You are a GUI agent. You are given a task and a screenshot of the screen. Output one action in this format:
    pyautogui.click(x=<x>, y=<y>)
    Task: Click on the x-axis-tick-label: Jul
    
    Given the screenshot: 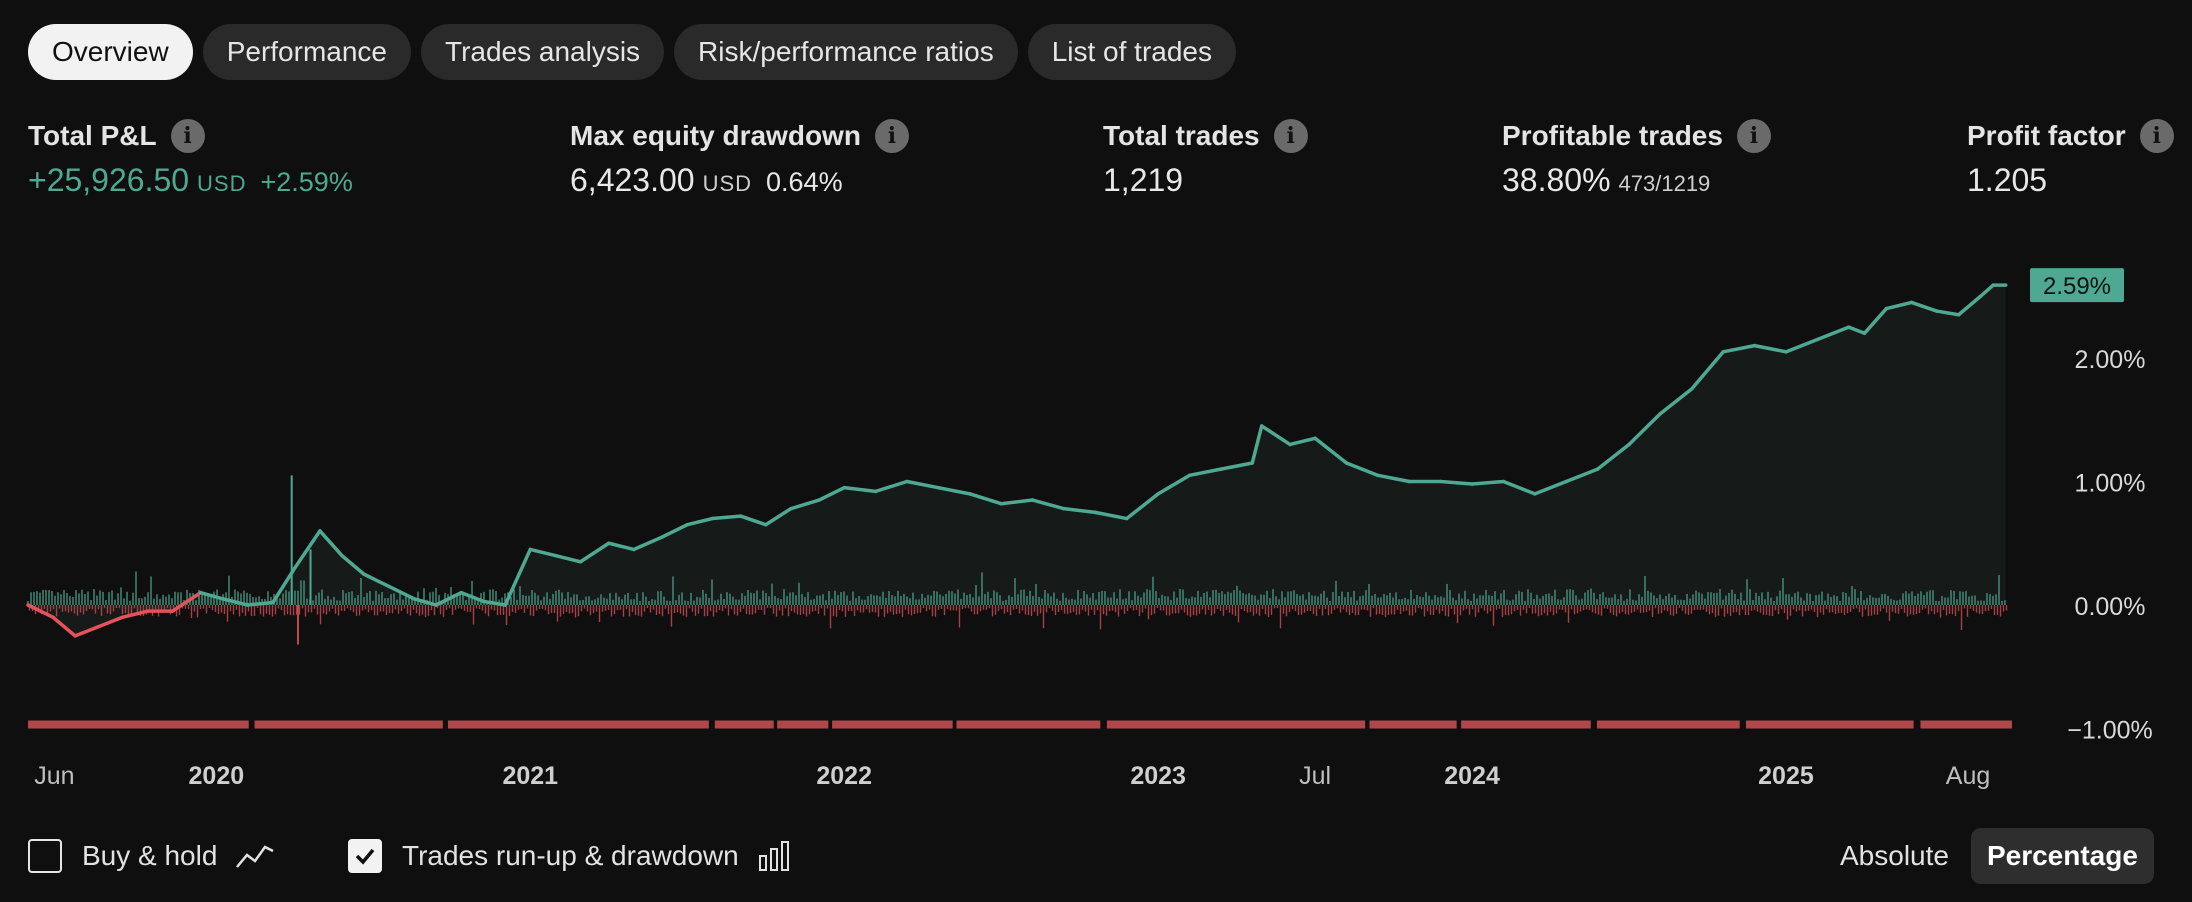 What is the action you would take?
    pyautogui.click(x=1315, y=776)
    